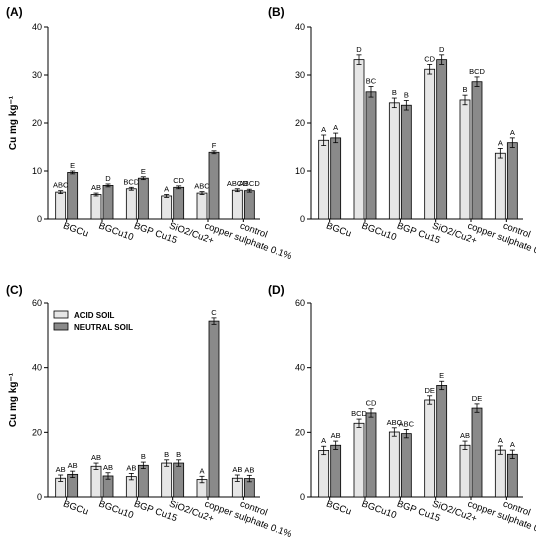 This screenshot has width=536, height=550. I want to click on legend-entry: ACID SOIL, so click(94, 315).